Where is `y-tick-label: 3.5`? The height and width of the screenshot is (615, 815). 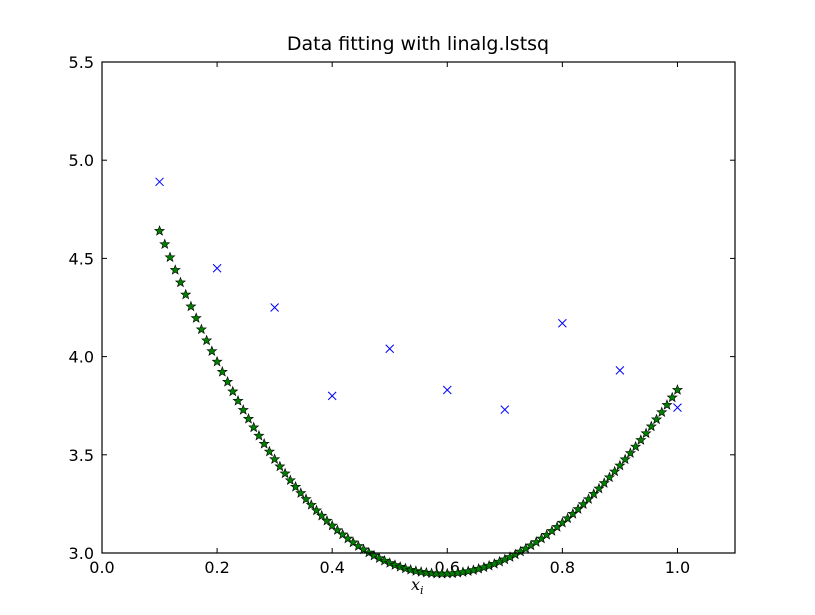
y-tick-label: 3.5 is located at coordinates (81, 455).